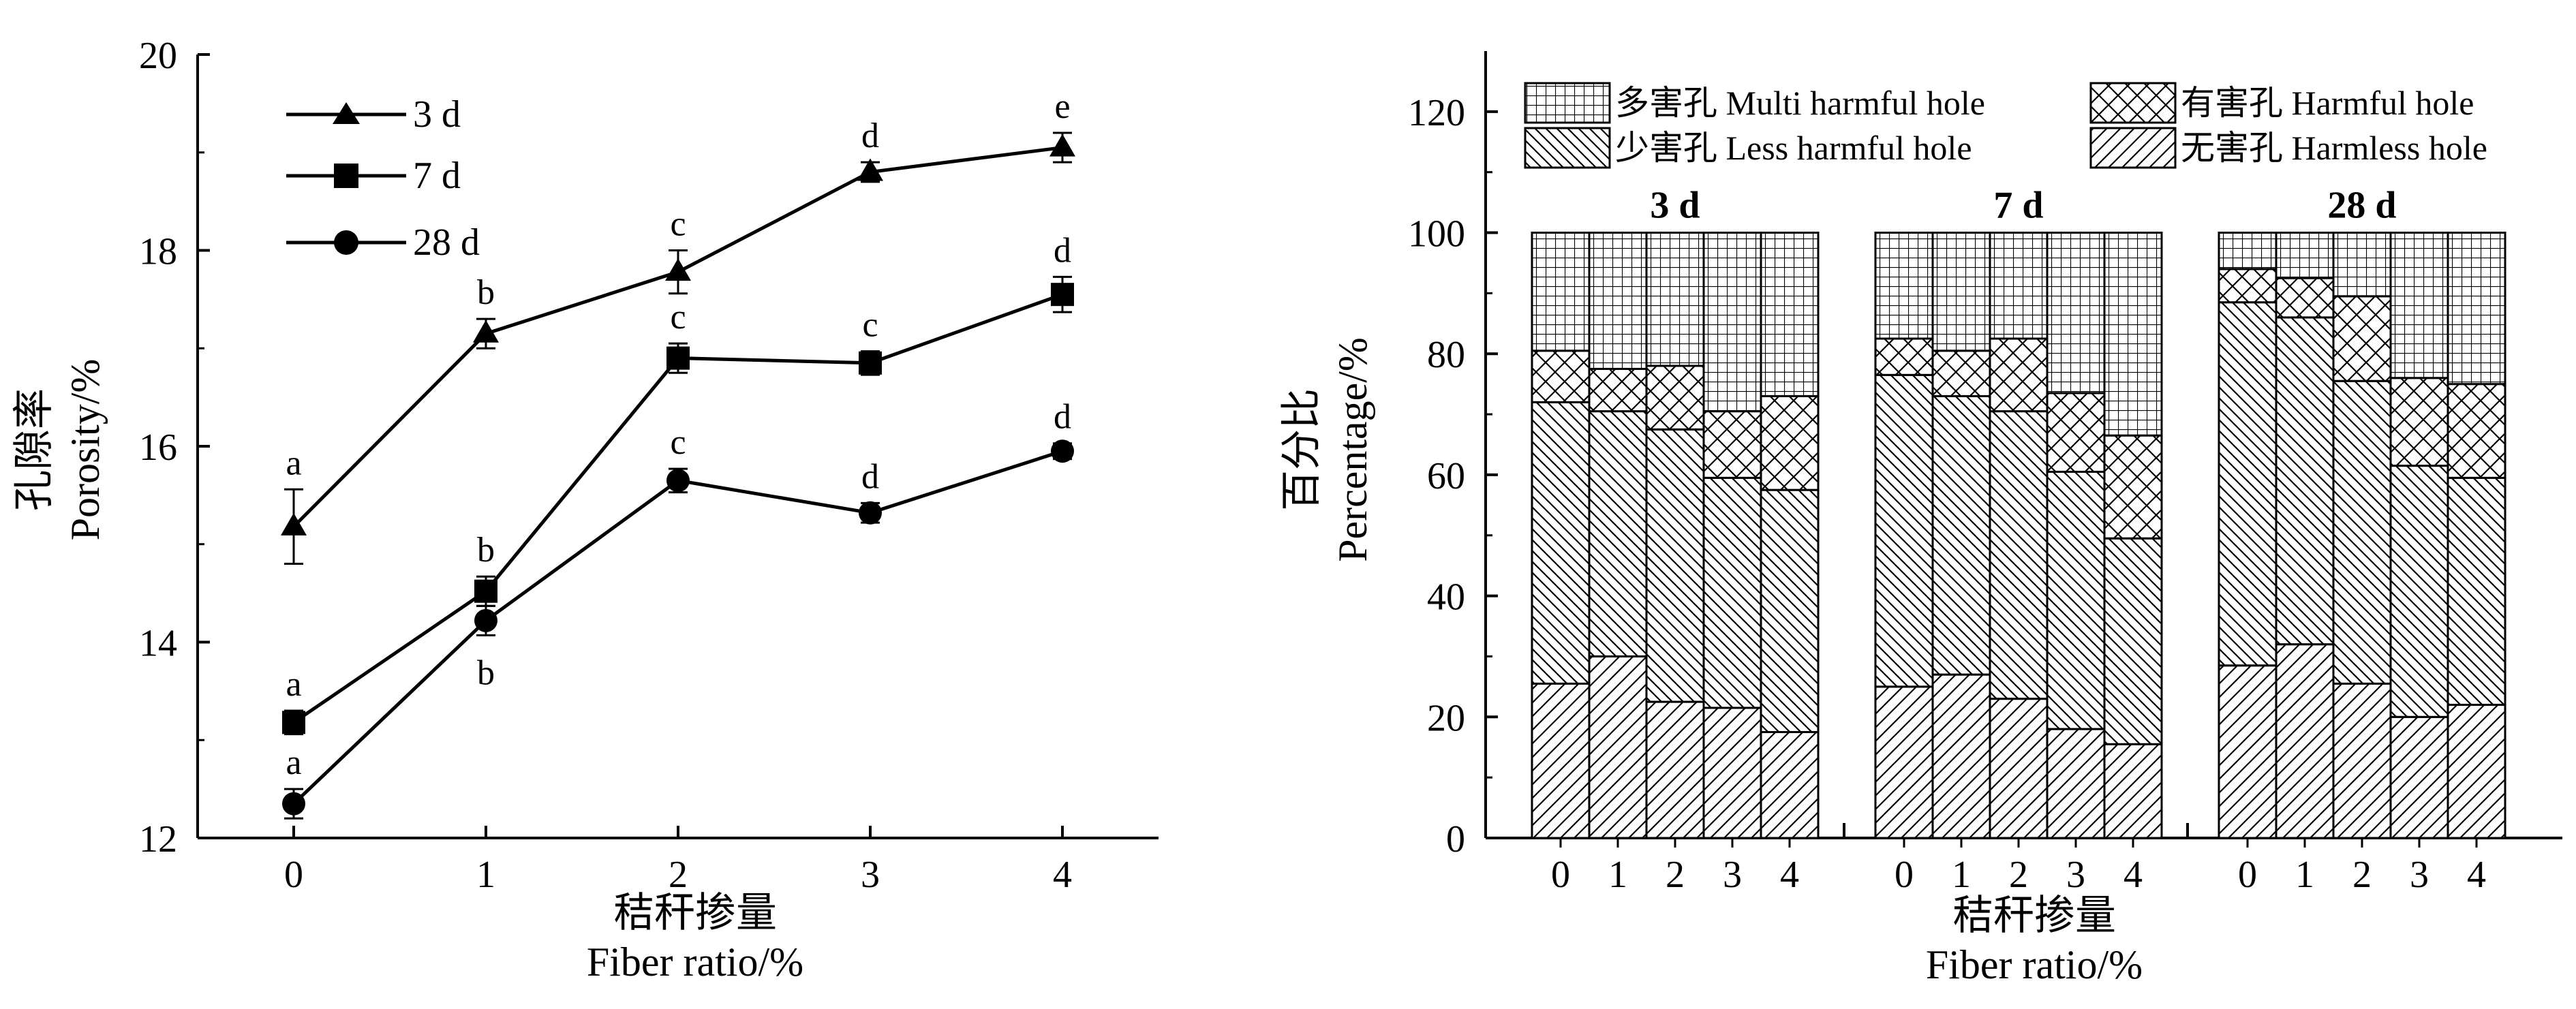  I want to click on legend-swatch-harmless, so click(2133, 148).